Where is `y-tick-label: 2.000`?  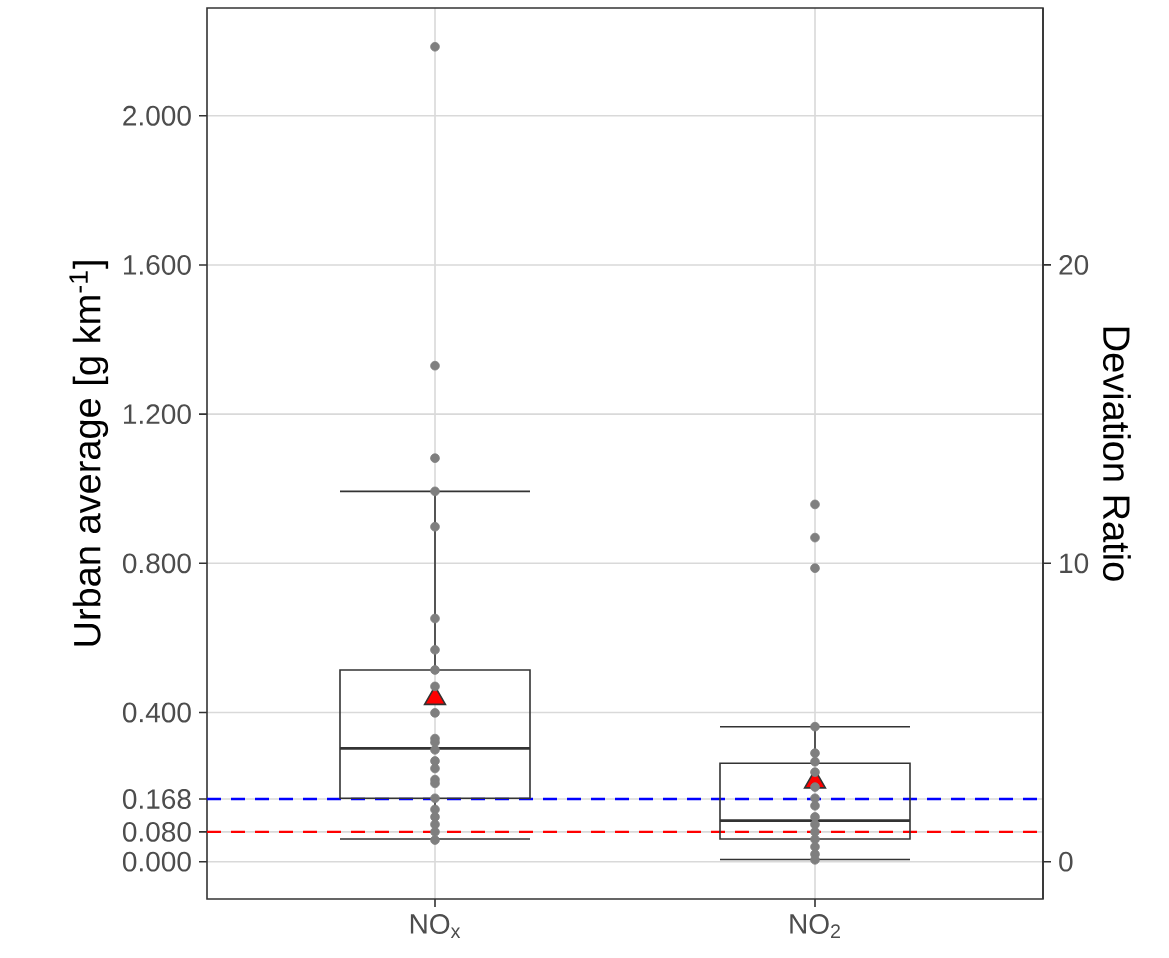
y-tick-label: 2.000 is located at coordinates (157, 115).